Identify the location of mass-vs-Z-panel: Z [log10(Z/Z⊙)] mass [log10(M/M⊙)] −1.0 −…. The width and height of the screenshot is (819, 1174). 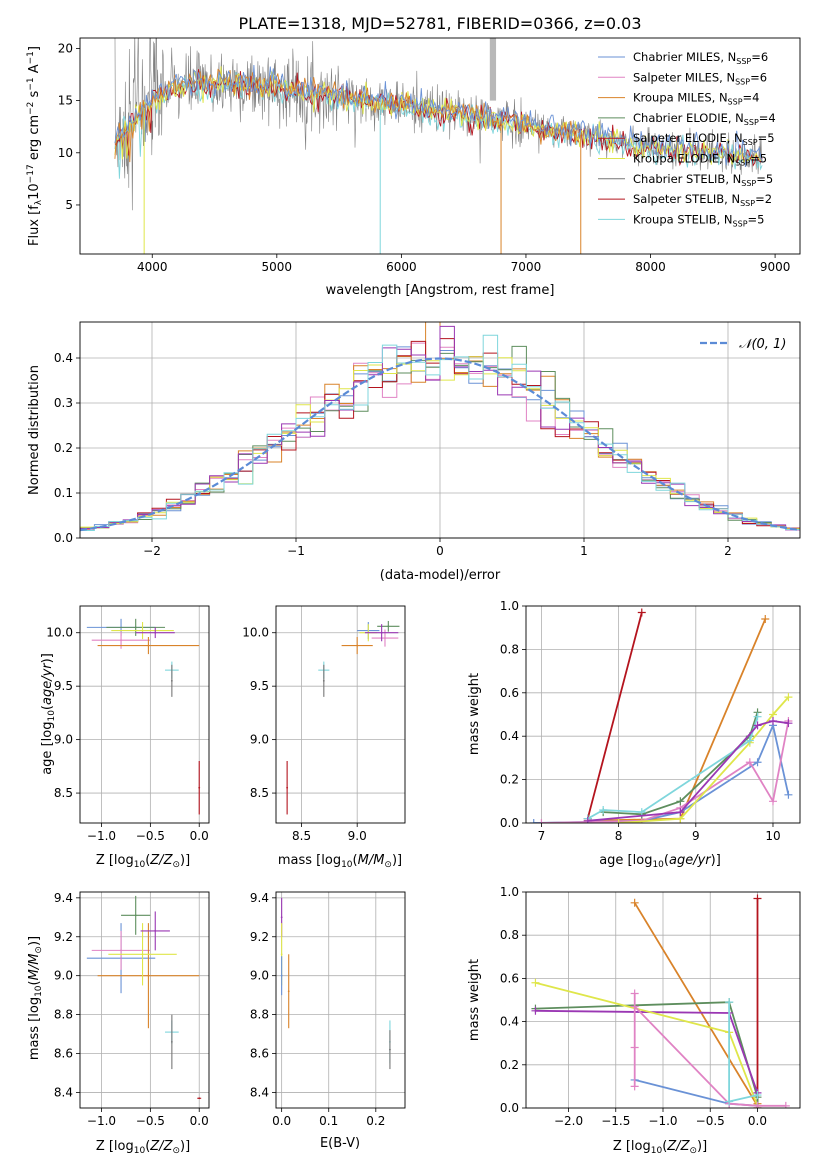
(118, 1023).